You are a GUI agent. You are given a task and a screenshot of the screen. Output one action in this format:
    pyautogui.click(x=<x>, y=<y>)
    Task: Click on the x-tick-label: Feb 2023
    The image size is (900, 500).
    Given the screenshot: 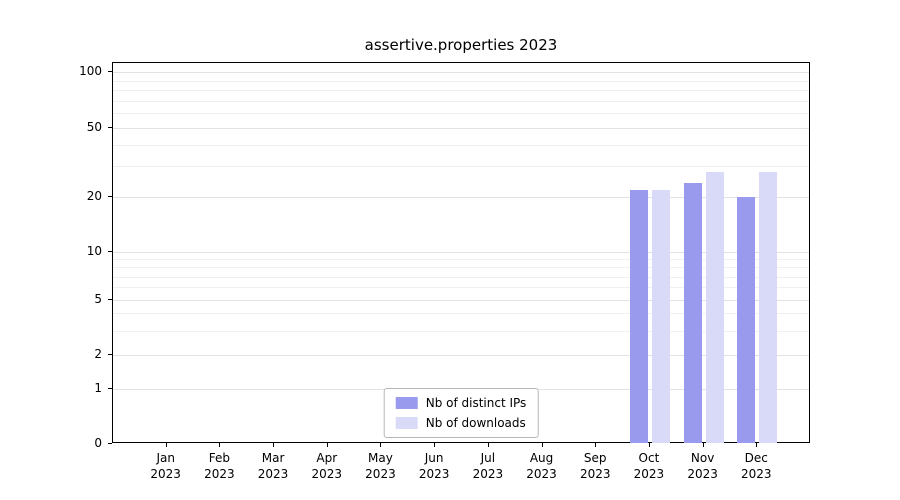 What is the action you would take?
    pyautogui.click(x=219, y=466)
    